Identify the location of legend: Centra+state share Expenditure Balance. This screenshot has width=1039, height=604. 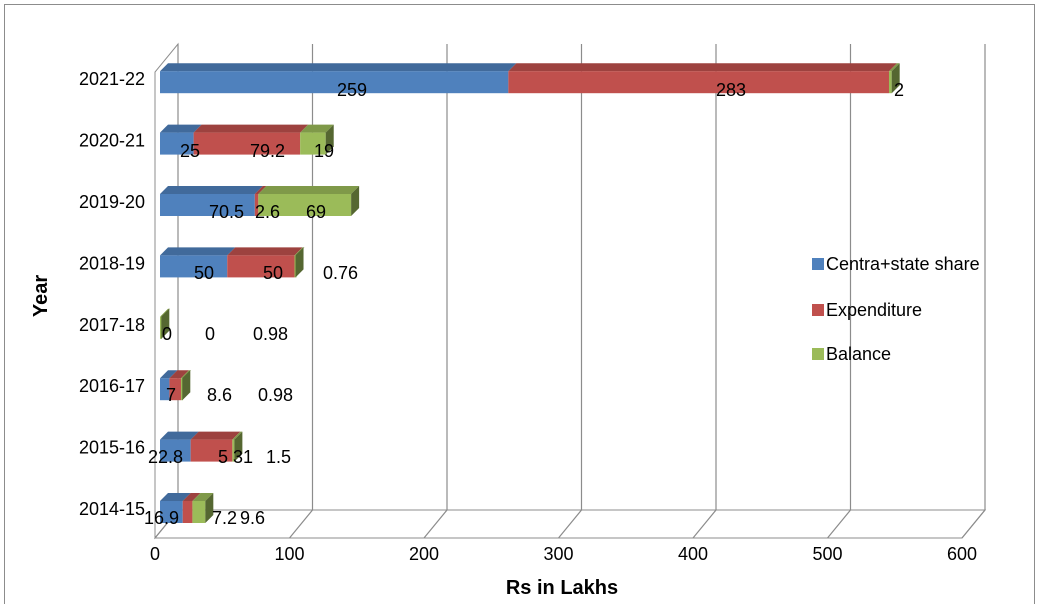
(896, 309).